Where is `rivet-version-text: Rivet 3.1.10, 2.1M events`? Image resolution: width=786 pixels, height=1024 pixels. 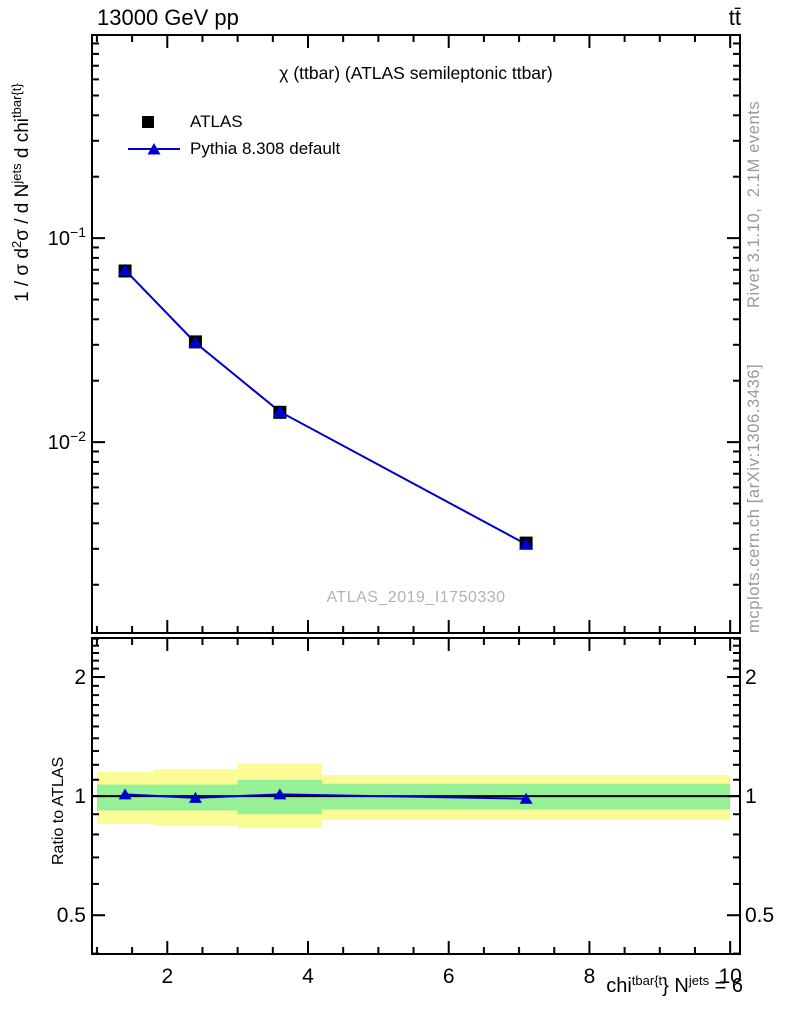 rivet-version-text: Rivet 3.1.10, 2.1M events is located at coordinates (754, 204).